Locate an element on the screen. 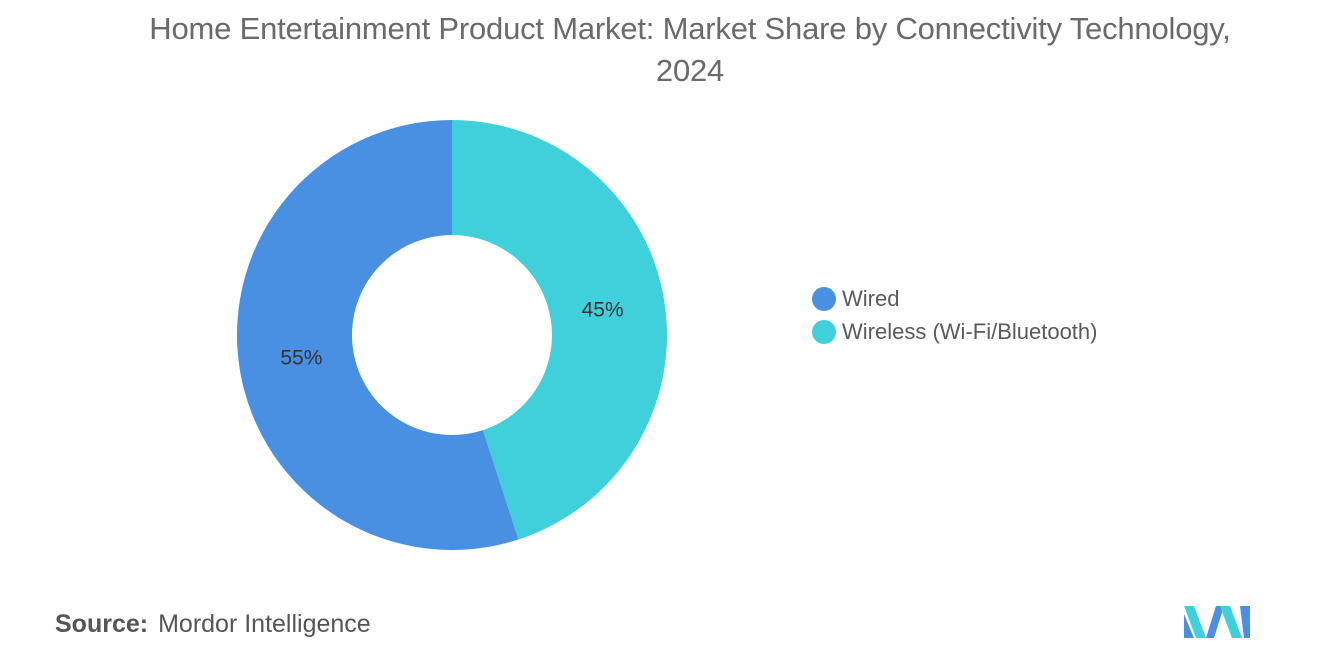  source-note: Source: Mordor Intelligence is located at coordinates (213, 624).